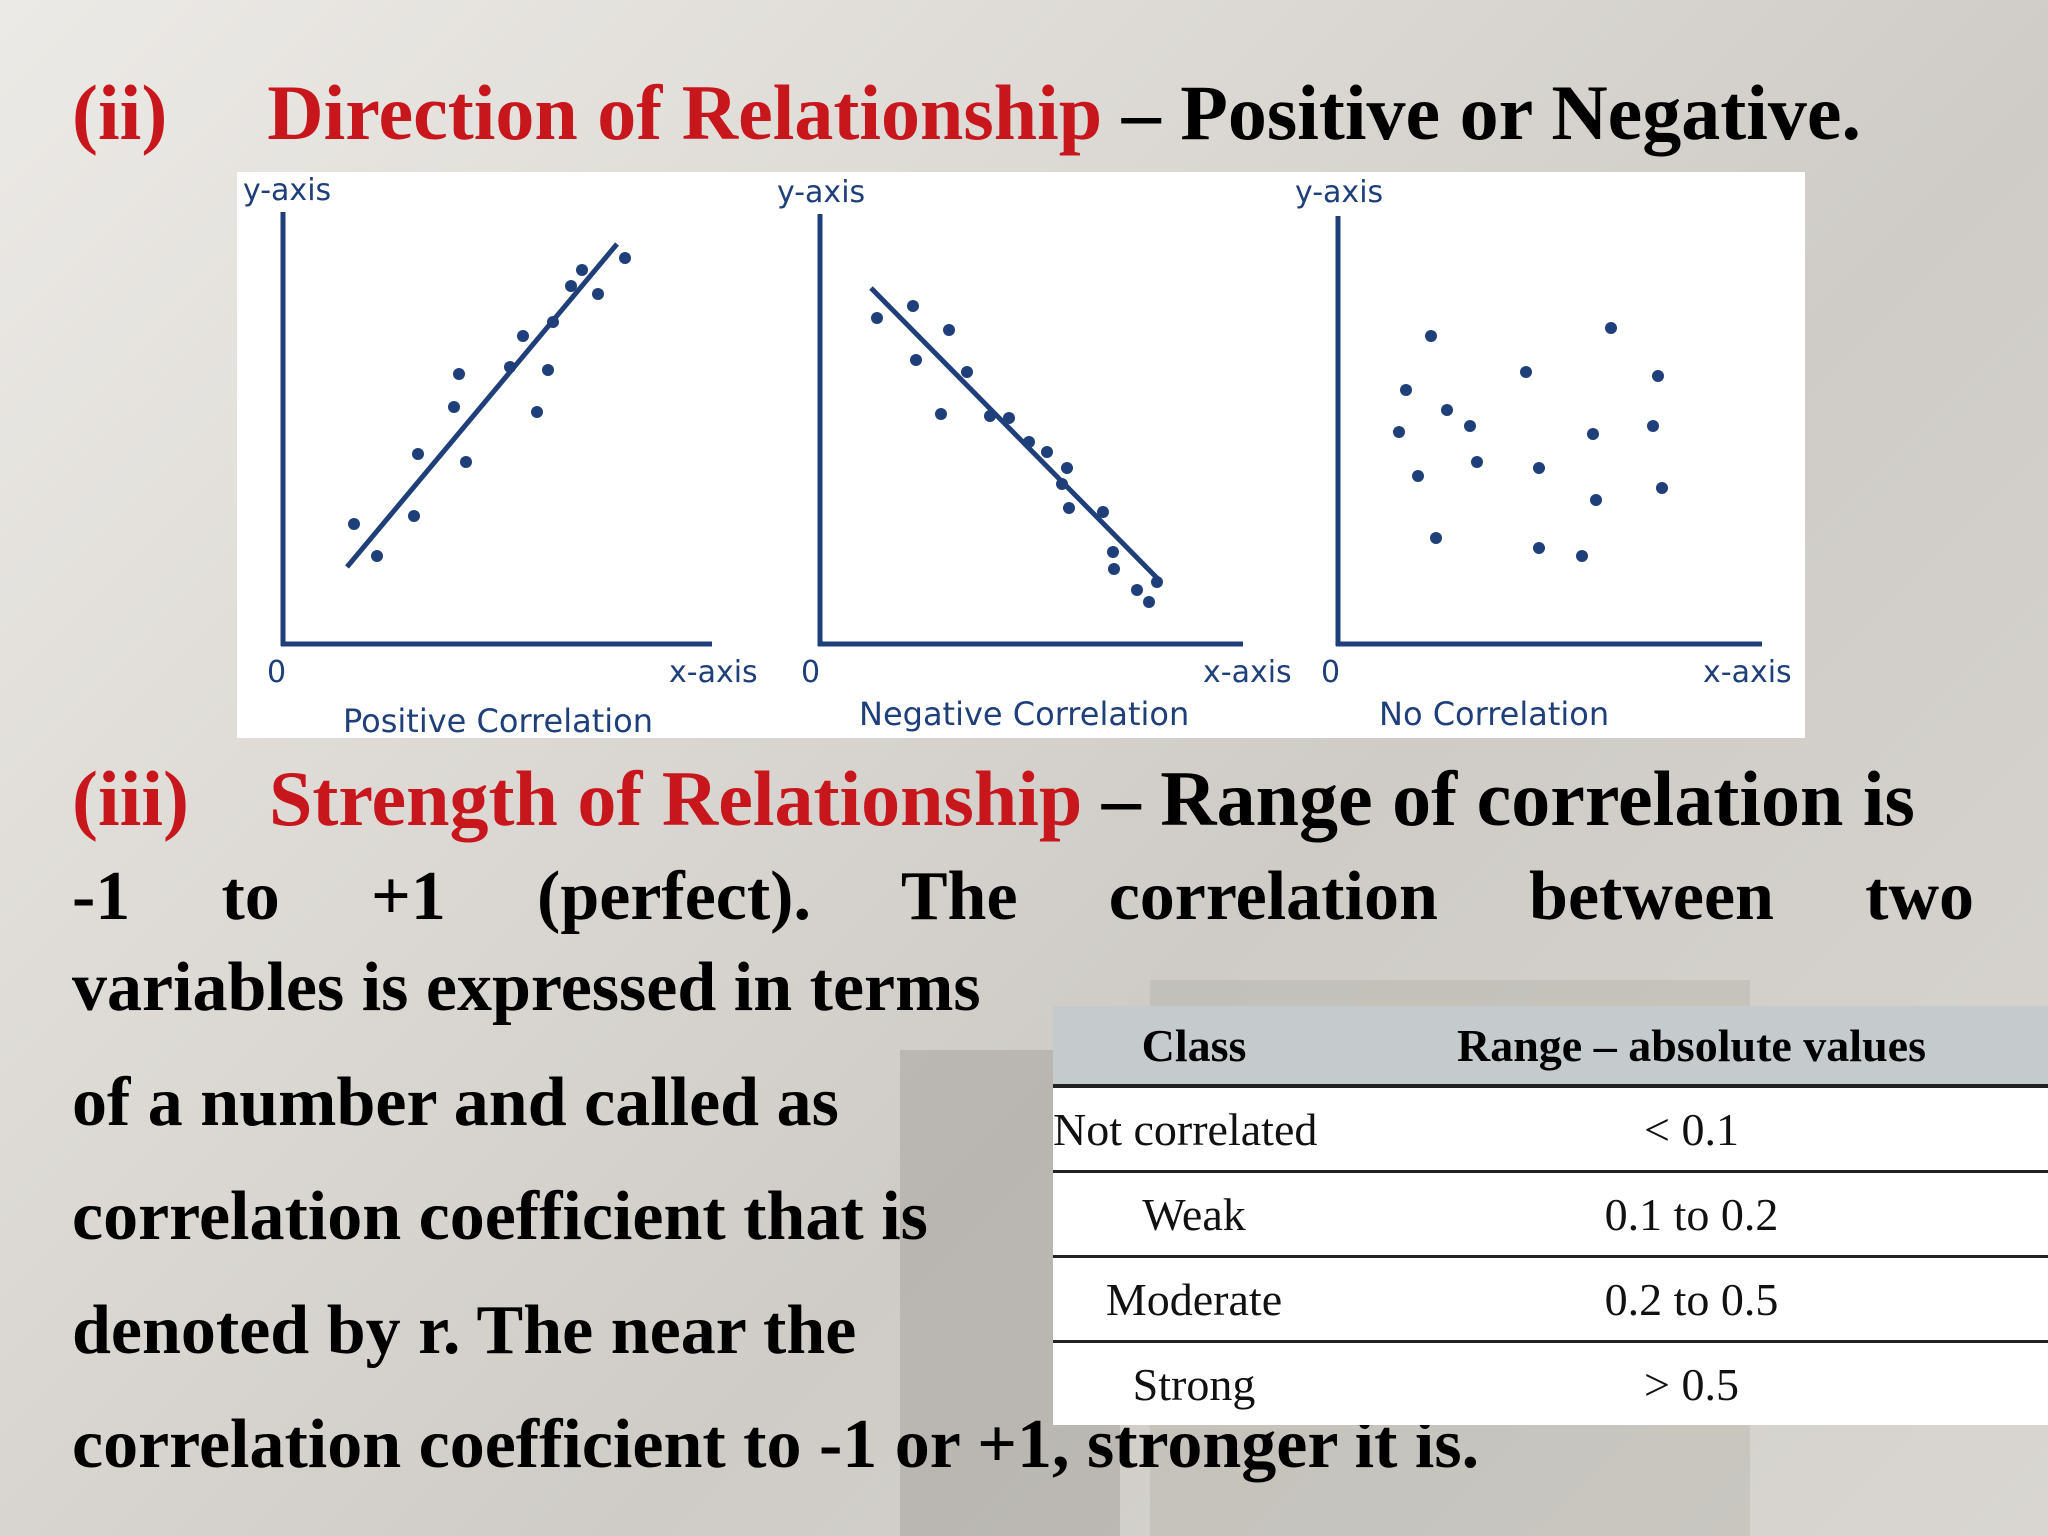 The width and height of the screenshot is (2048, 1536). I want to click on plot-none: y-axis 0 x-axis No Correlation, so click(1543, 454).